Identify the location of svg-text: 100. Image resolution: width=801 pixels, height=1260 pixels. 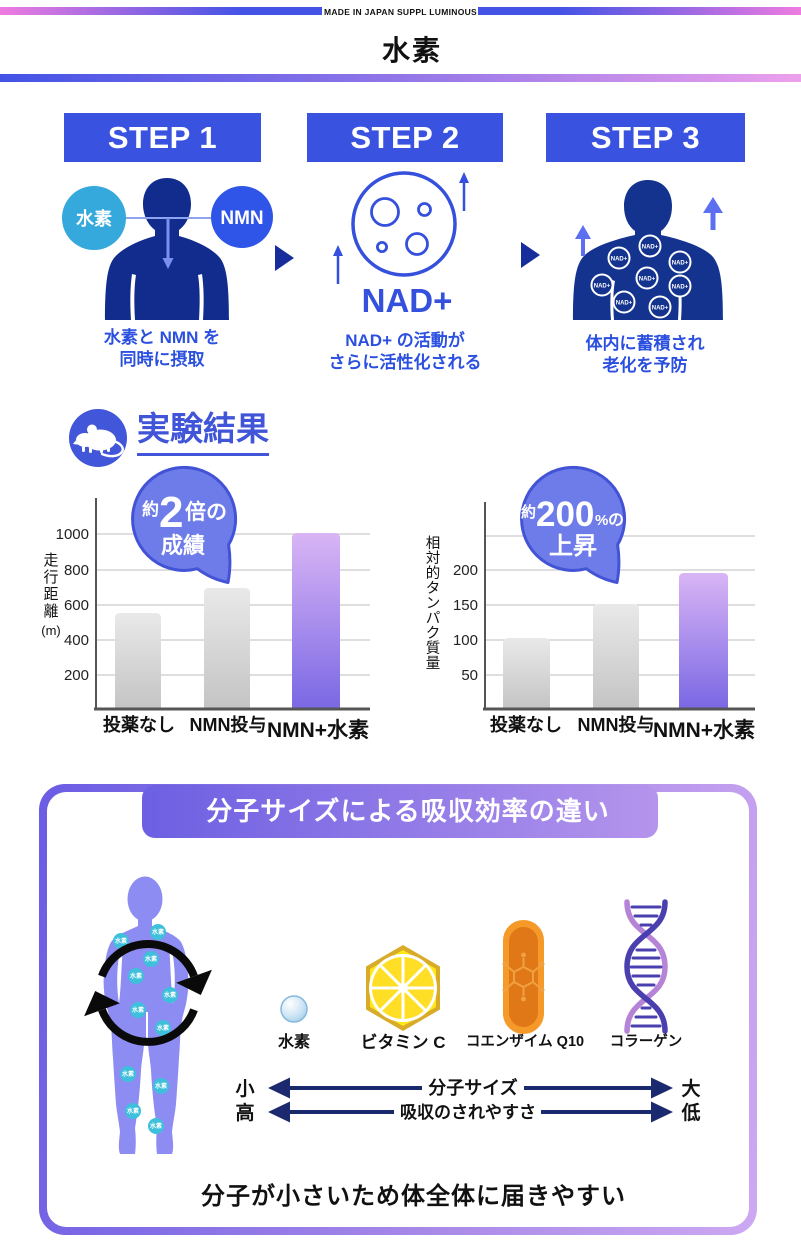
(465, 640).